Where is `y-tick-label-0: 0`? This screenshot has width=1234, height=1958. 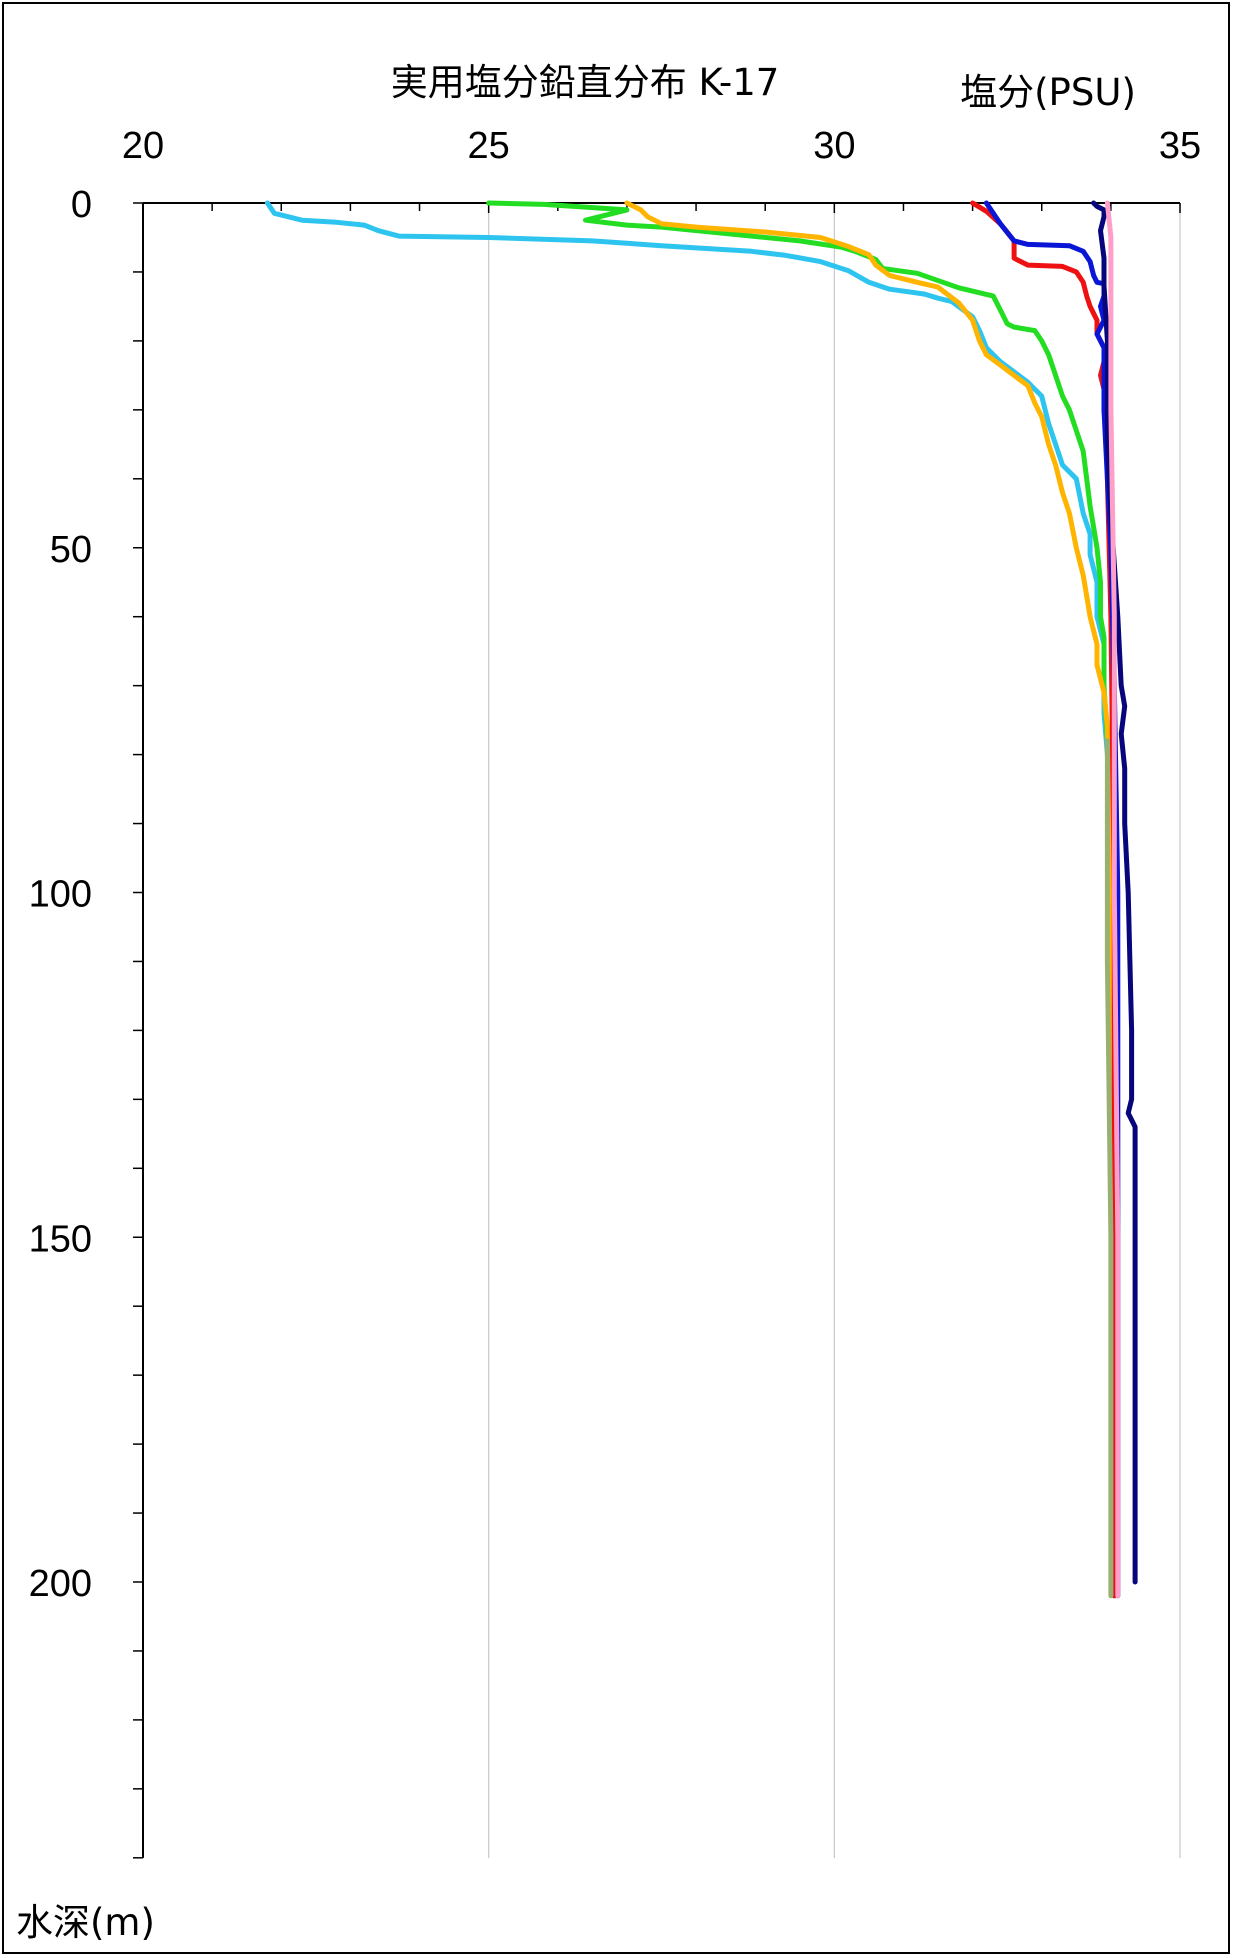 y-tick-label-0: 0 is located at coordinates (81, 205).